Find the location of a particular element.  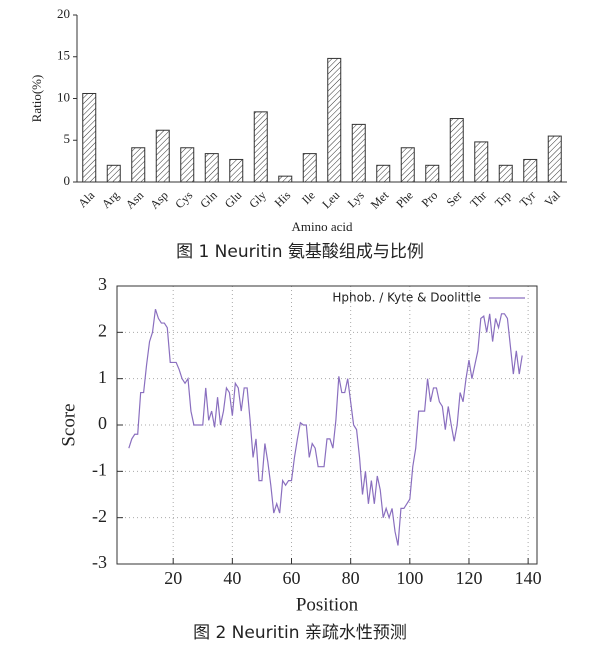

y-tick-label: 5 is located at coordinates (67, 138).